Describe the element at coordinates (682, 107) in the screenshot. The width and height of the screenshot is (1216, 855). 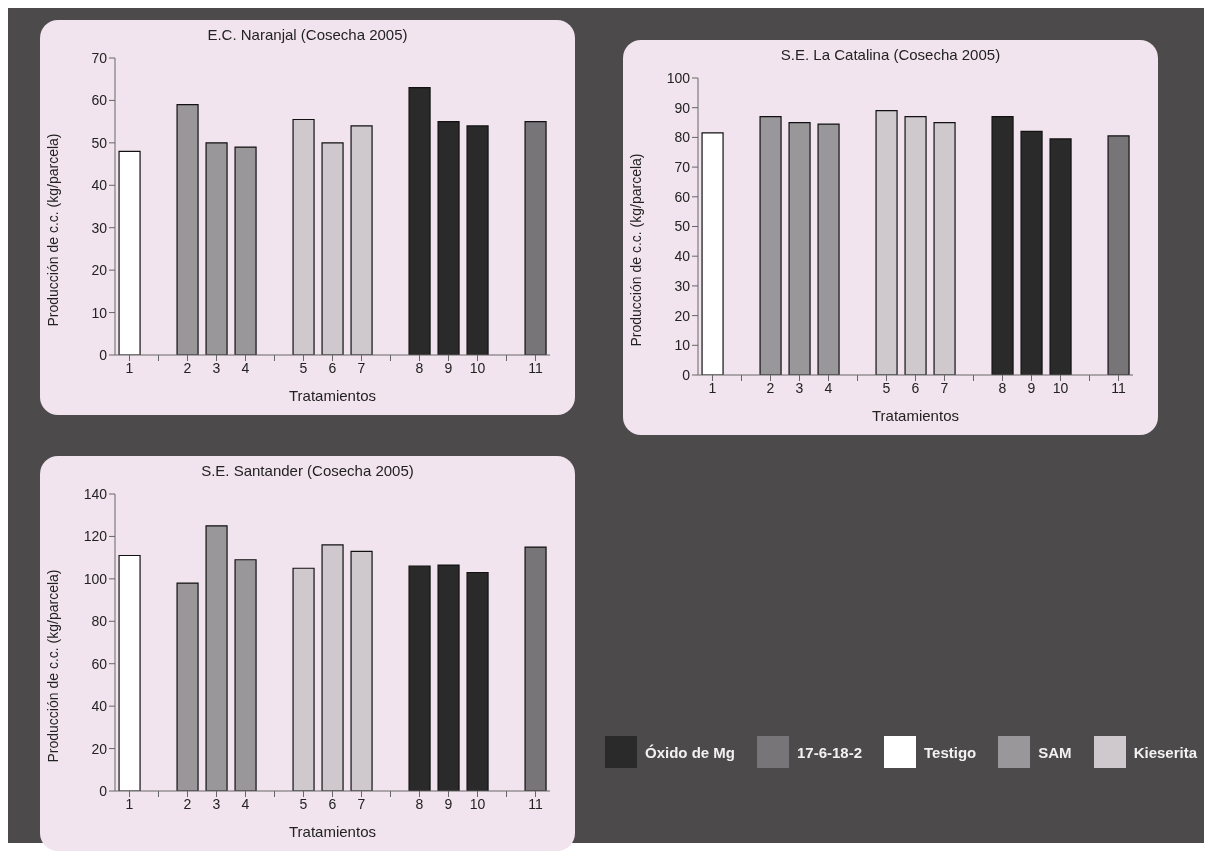
I see `y-tick-label: 90` at that location.